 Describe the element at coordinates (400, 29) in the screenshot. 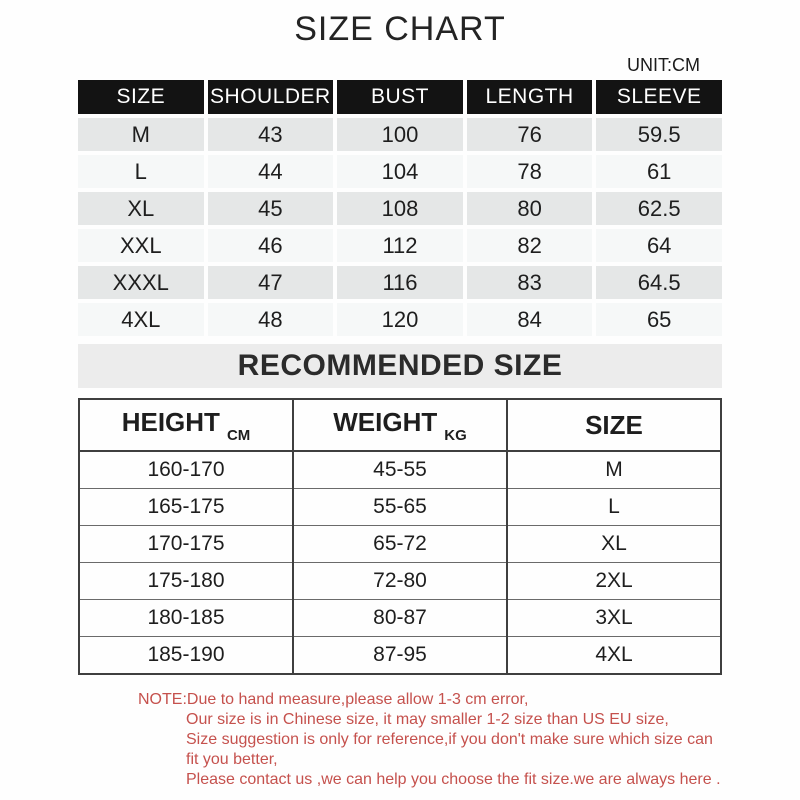

I see `page-title: SIZE CHART` at that location.